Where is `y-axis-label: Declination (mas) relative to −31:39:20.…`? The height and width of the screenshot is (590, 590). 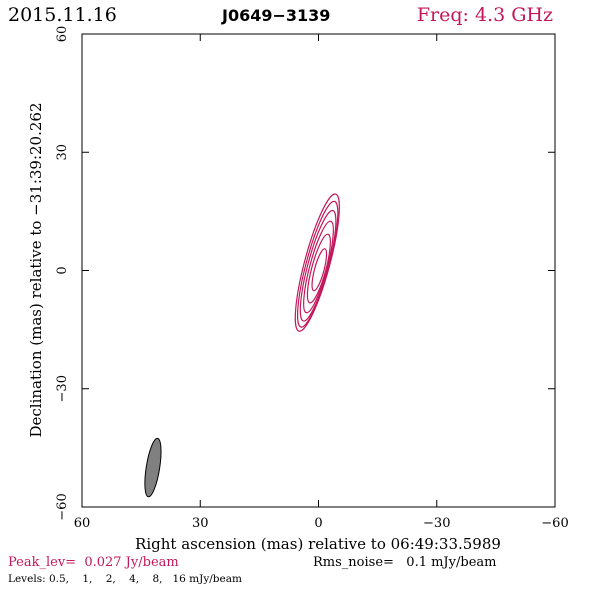
y-axis-label: Declination (mas) relative to −31:39:20.… is located at coordinates (36, 269).